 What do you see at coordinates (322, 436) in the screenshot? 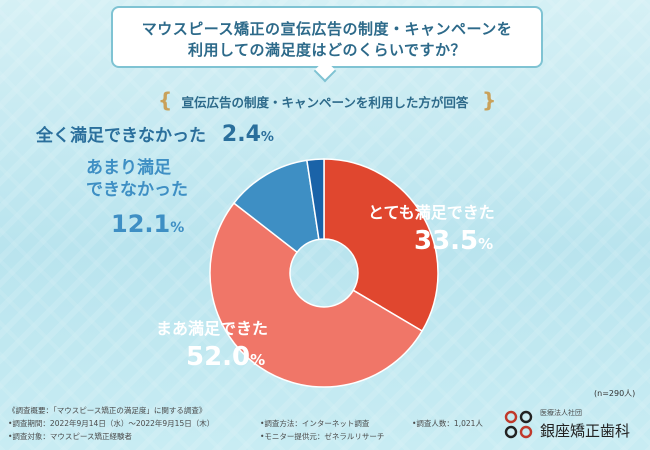
I see `footer-provider: •モニター提供元：ゼネラルリサーチ` at bounding box center [322, 436].